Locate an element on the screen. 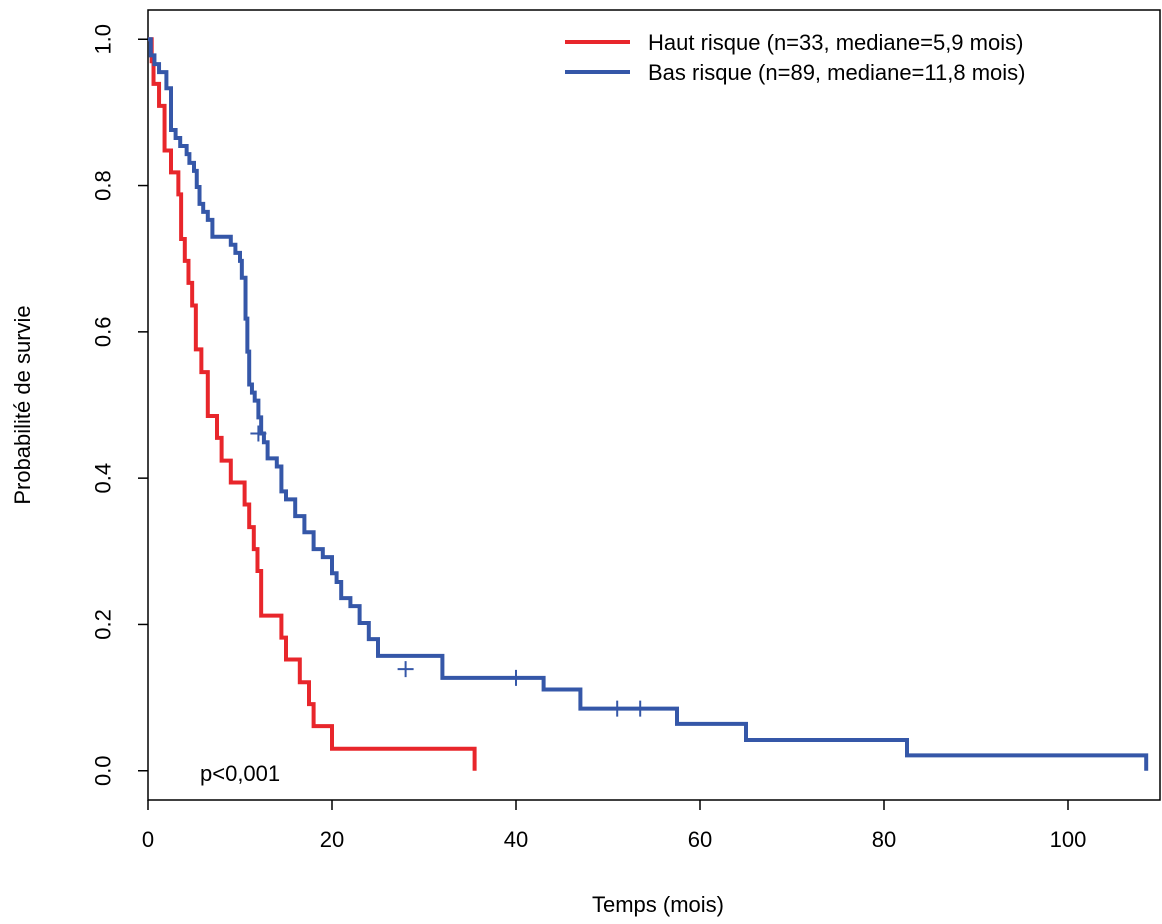  x-tick-label: 0 is located at coordinates (148, 839).